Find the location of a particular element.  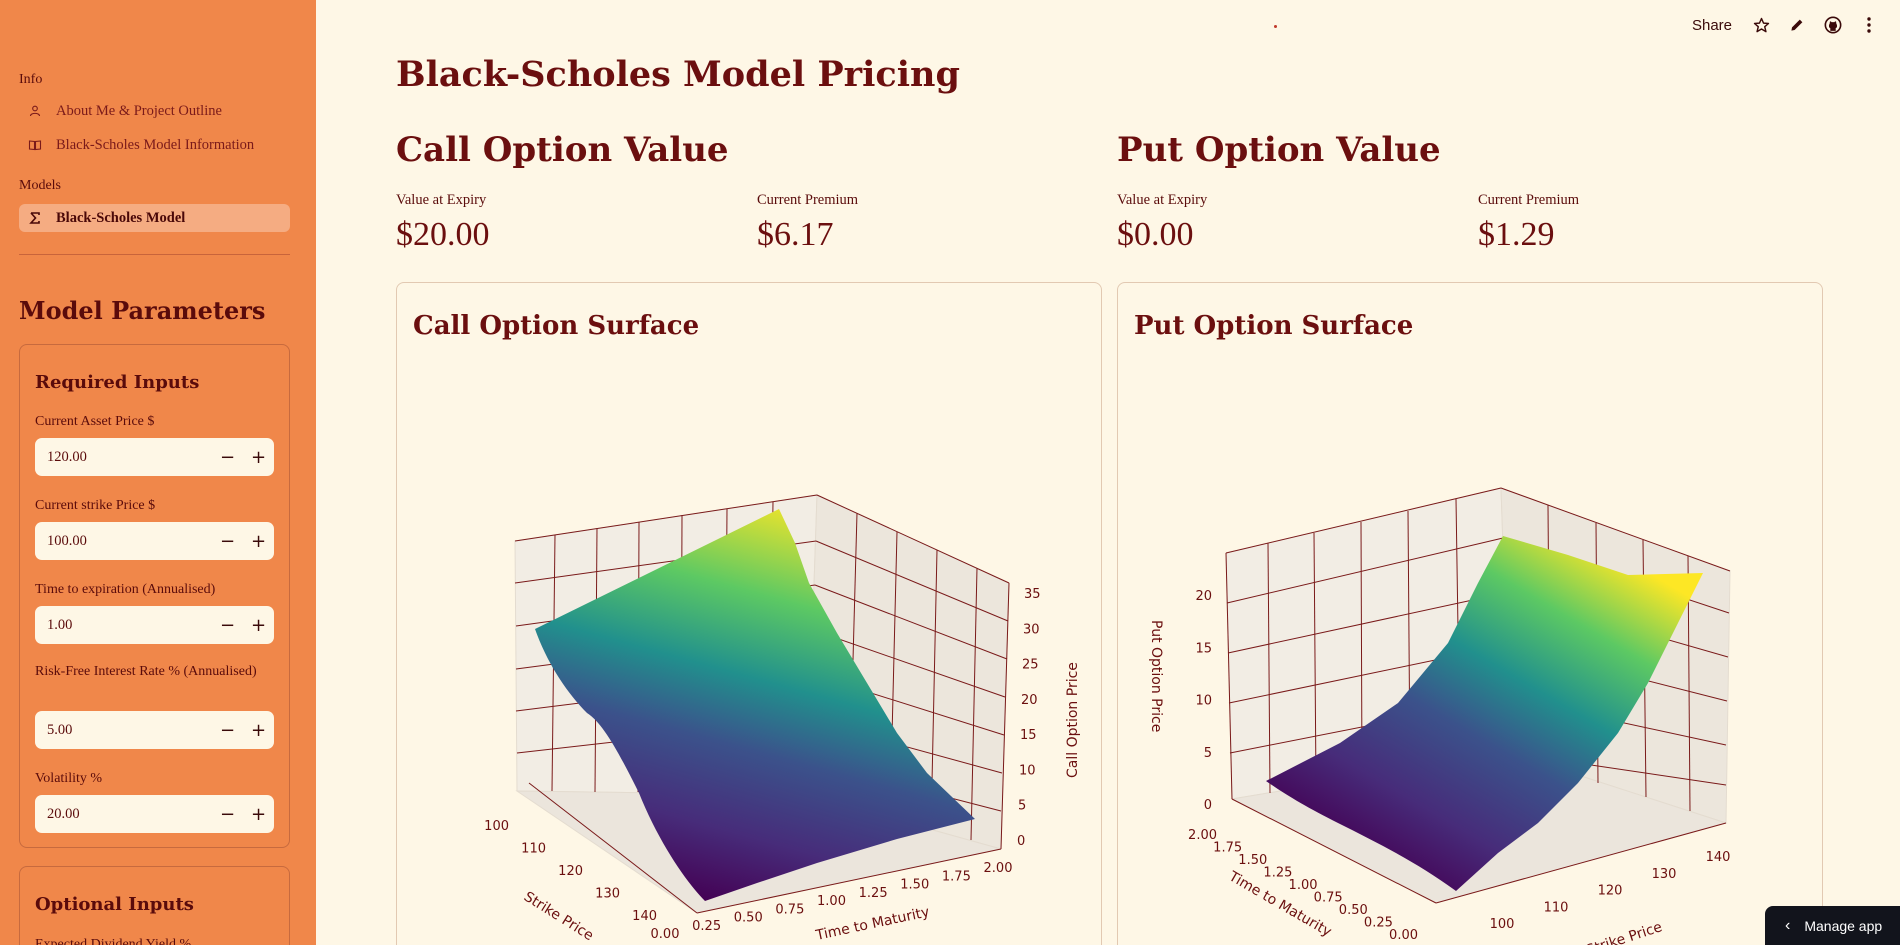

call-y-tick-label: 1.25 is located at coordinates (873, 893).